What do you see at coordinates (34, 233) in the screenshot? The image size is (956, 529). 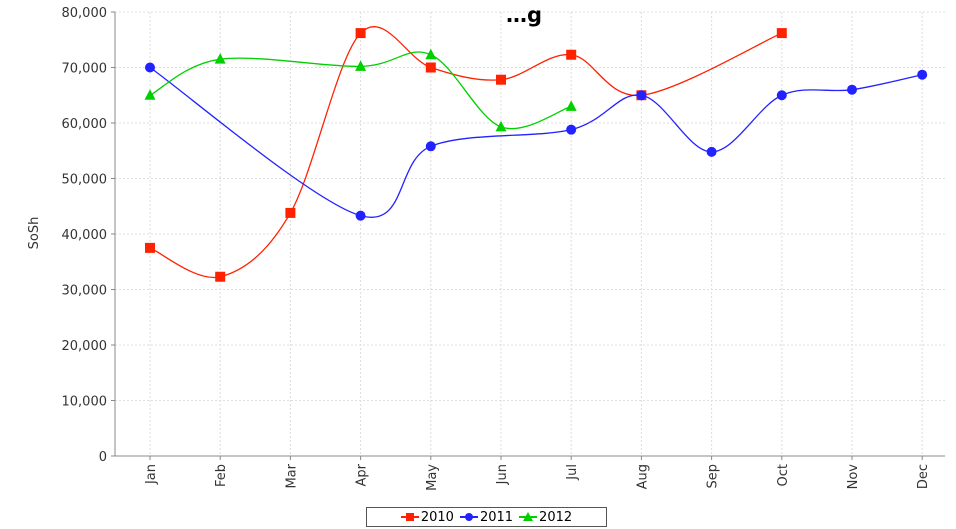 I see `y-axis-title: SoSh` at bounding box center [34, 233].